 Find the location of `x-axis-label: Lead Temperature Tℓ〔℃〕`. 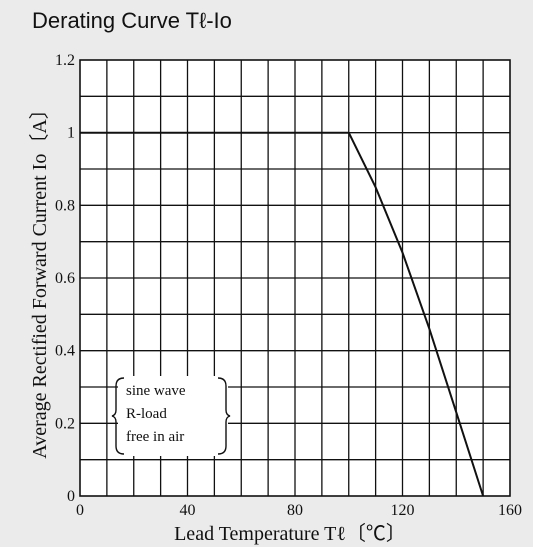

x-axis-label: Lead Temperature Tℓ〔℃〕 is located at coordinates (290, 533).